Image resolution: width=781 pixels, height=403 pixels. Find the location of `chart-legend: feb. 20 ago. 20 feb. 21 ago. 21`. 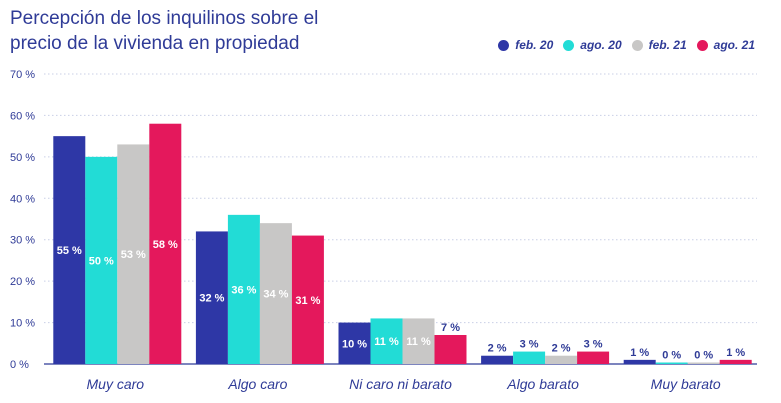

chart-legend: feb. 20 ago. 20 feb. 21 ago. 21 is located at coordinates (626, 45).